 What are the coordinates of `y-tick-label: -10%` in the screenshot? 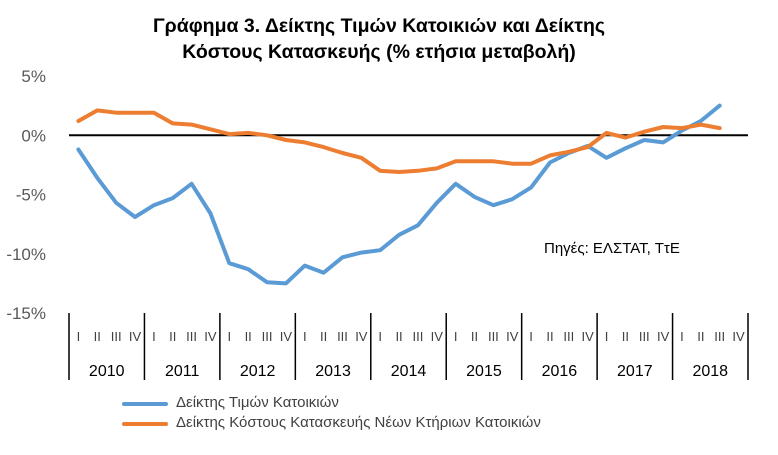 It's located at (26, 254).